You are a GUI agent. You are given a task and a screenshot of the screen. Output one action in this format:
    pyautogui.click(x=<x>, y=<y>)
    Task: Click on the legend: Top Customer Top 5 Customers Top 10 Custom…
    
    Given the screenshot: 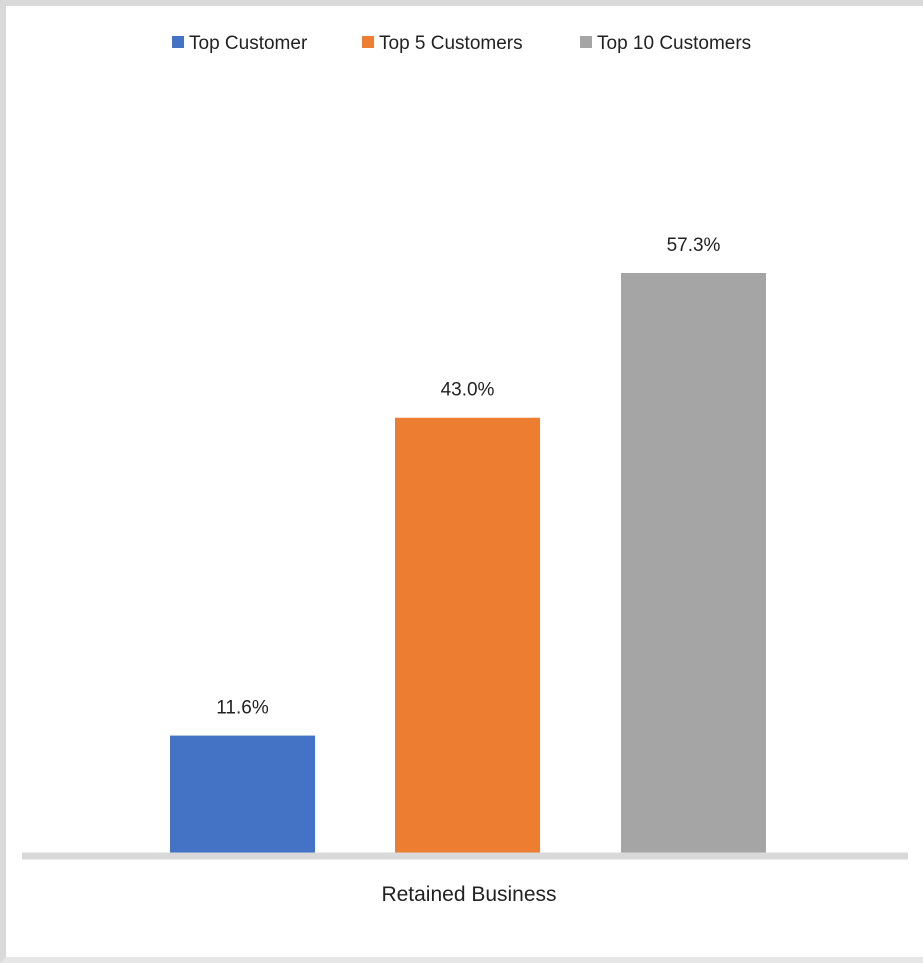 What is the action you would take?
    pyautogui.click(x=461, y=43)
    